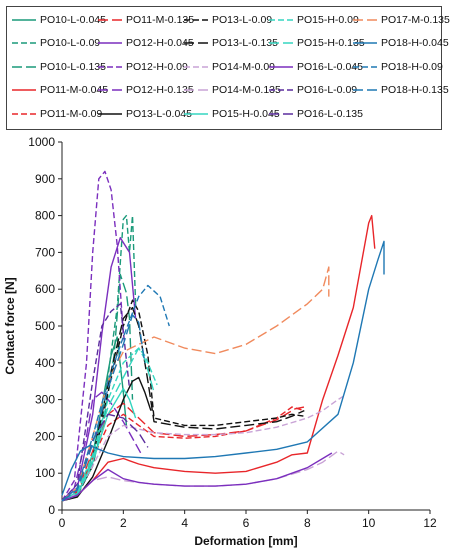  What do you see at coordinates (415, 19) in the screenshot?
I see `legend-label: PO17-M-0.135` at bounding box center [415, 19].